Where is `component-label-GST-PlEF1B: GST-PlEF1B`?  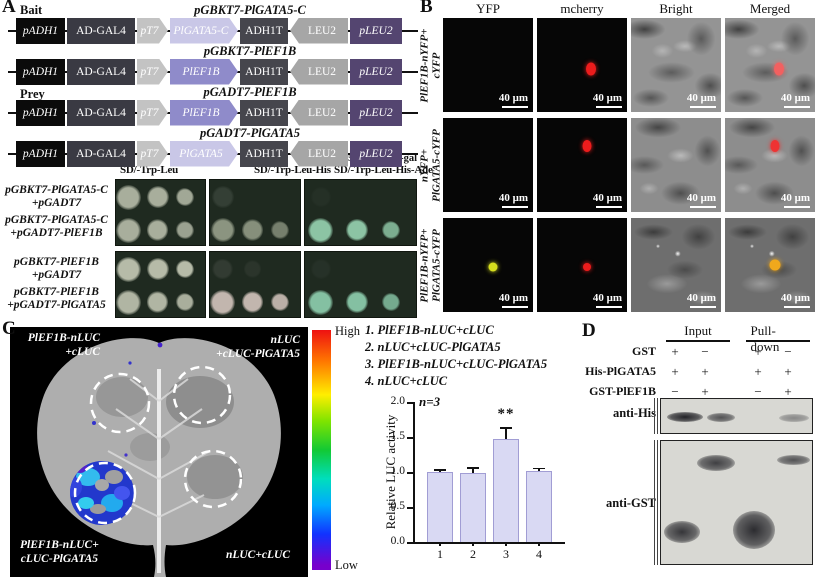 component-label-GST-PlEF1B: GST-PlEF1B is located at coordinates (622, 391).